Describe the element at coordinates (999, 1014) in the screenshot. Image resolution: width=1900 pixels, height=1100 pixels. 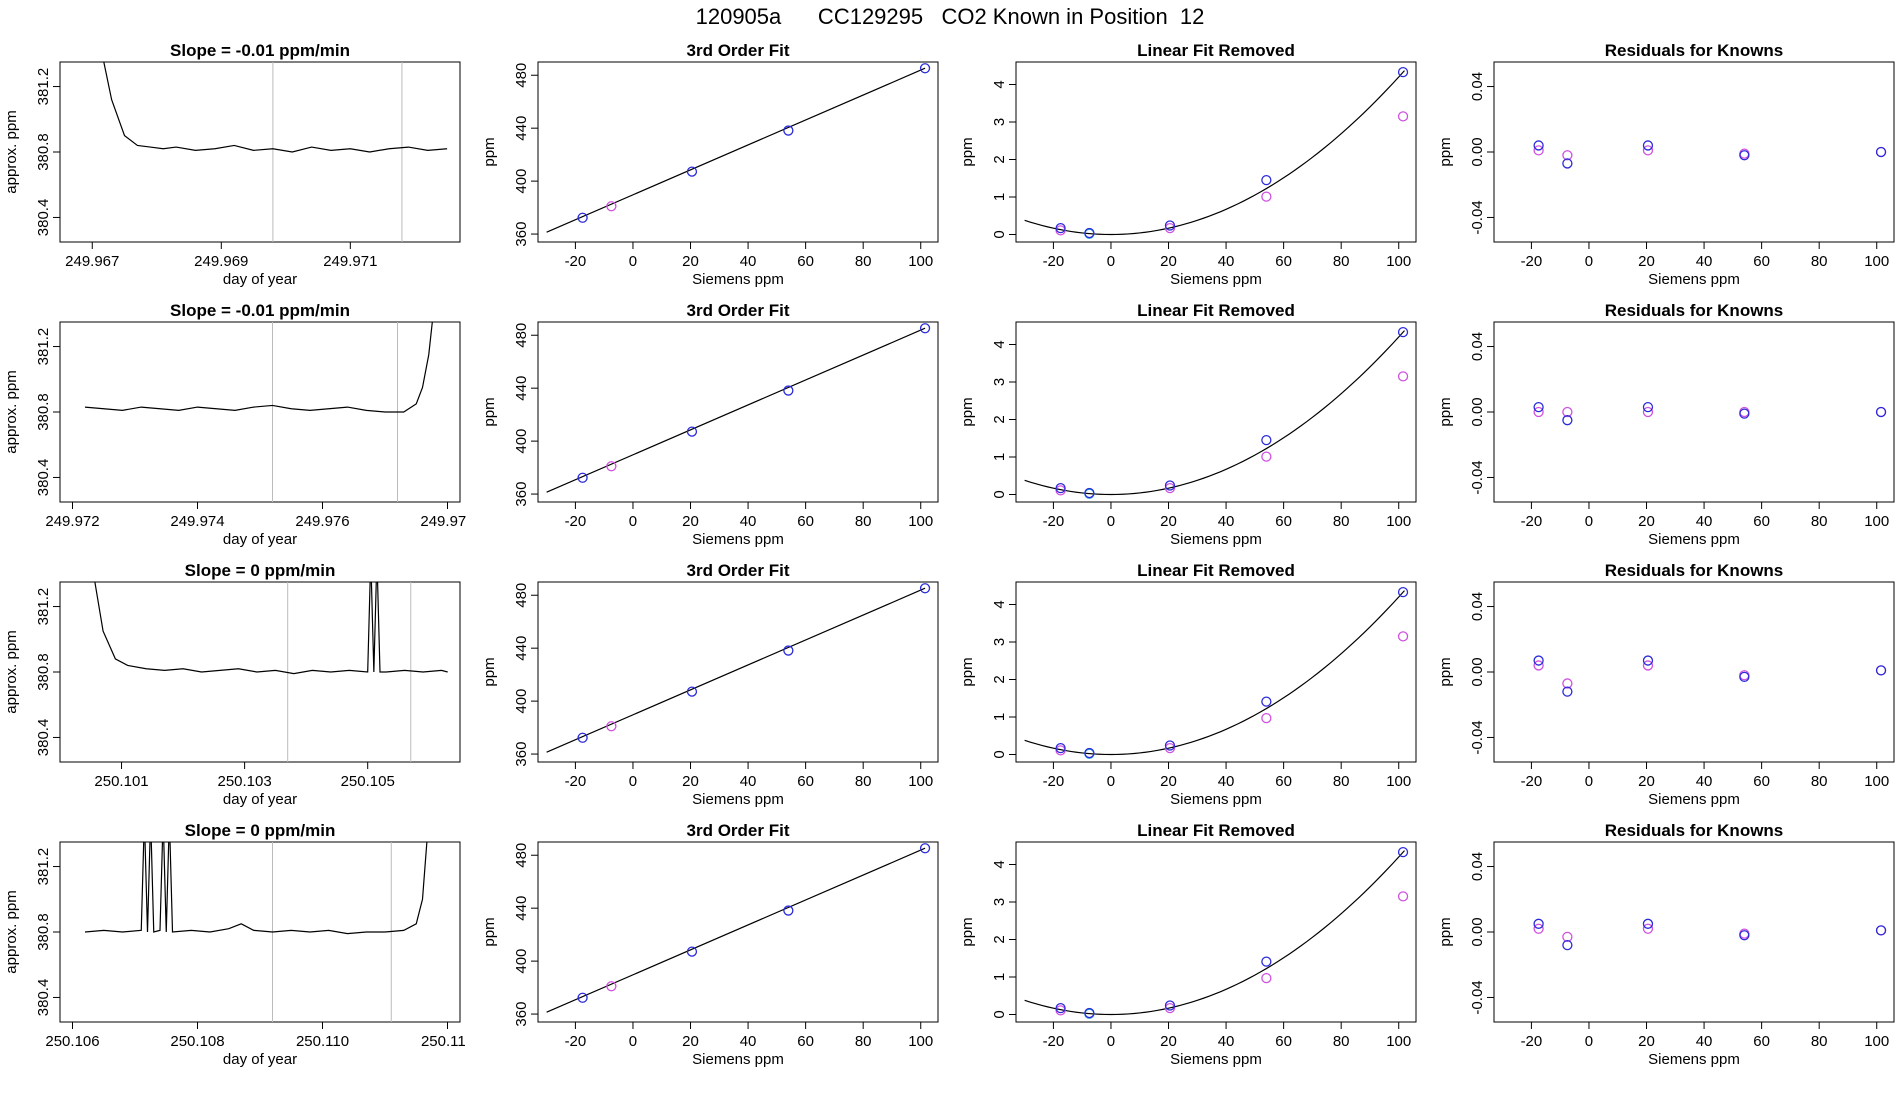
I see `y-tick-label: 0` at that location.